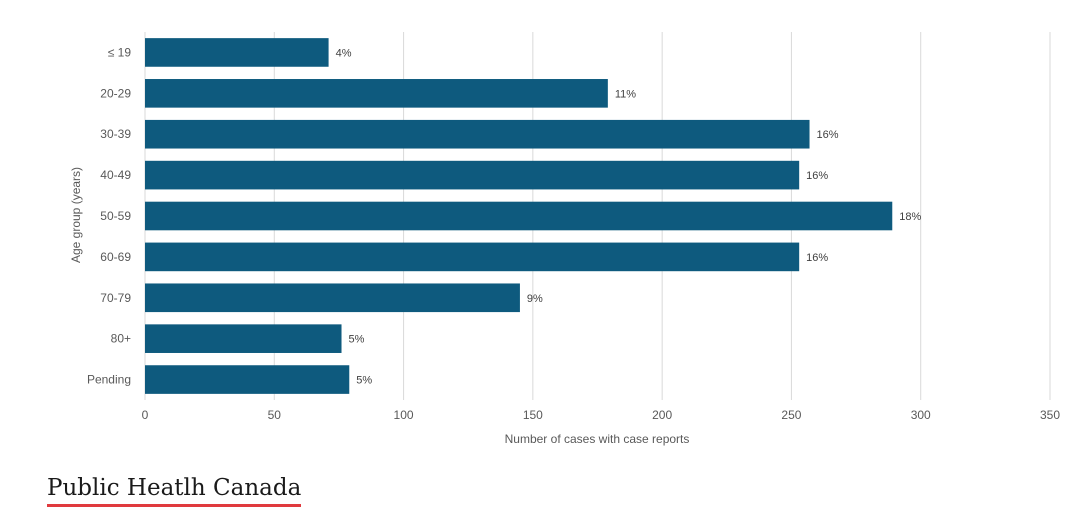 The width and height of the screenshot is (1080, 517). Describe the element at coordinates (115, 257) in the screenshot. I see `category-label: 60-69` at that location.